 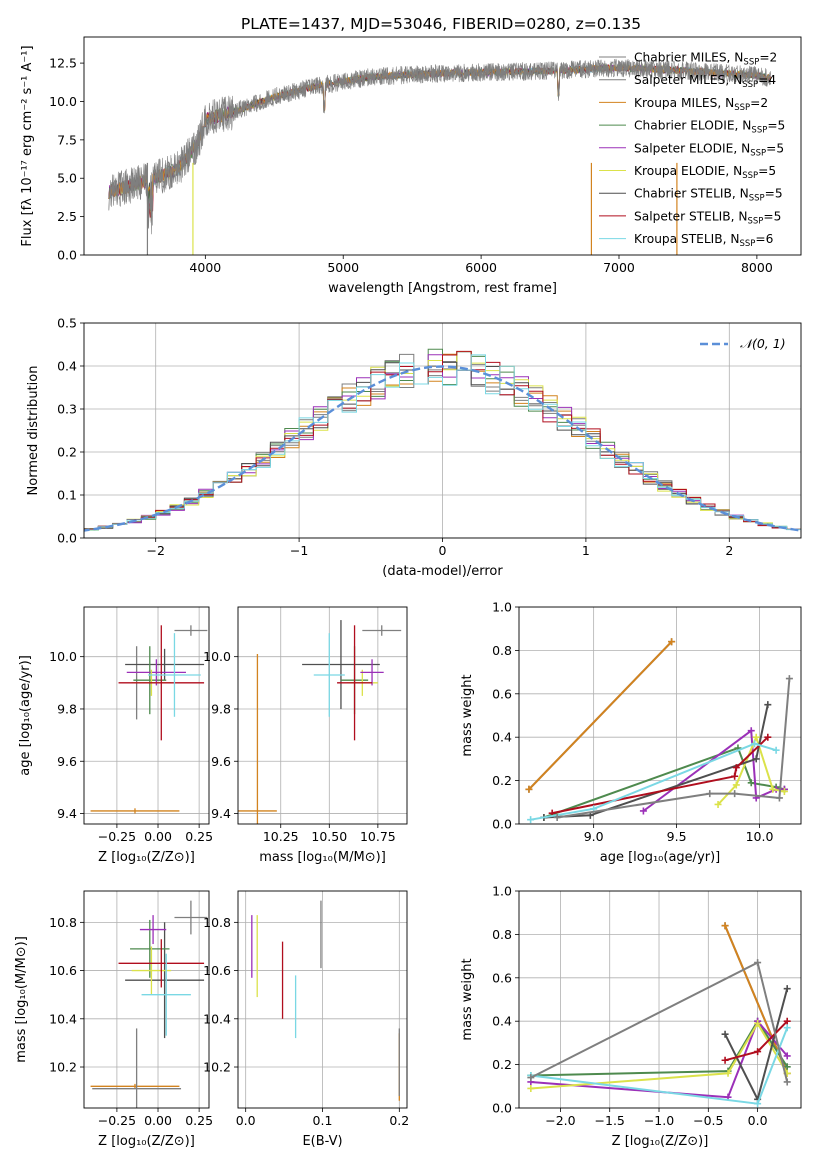 What do you see at coordinates (767, 80) in the screenshot?
I see `legend-nssp-value: =4` at bounding box center [767, 80].